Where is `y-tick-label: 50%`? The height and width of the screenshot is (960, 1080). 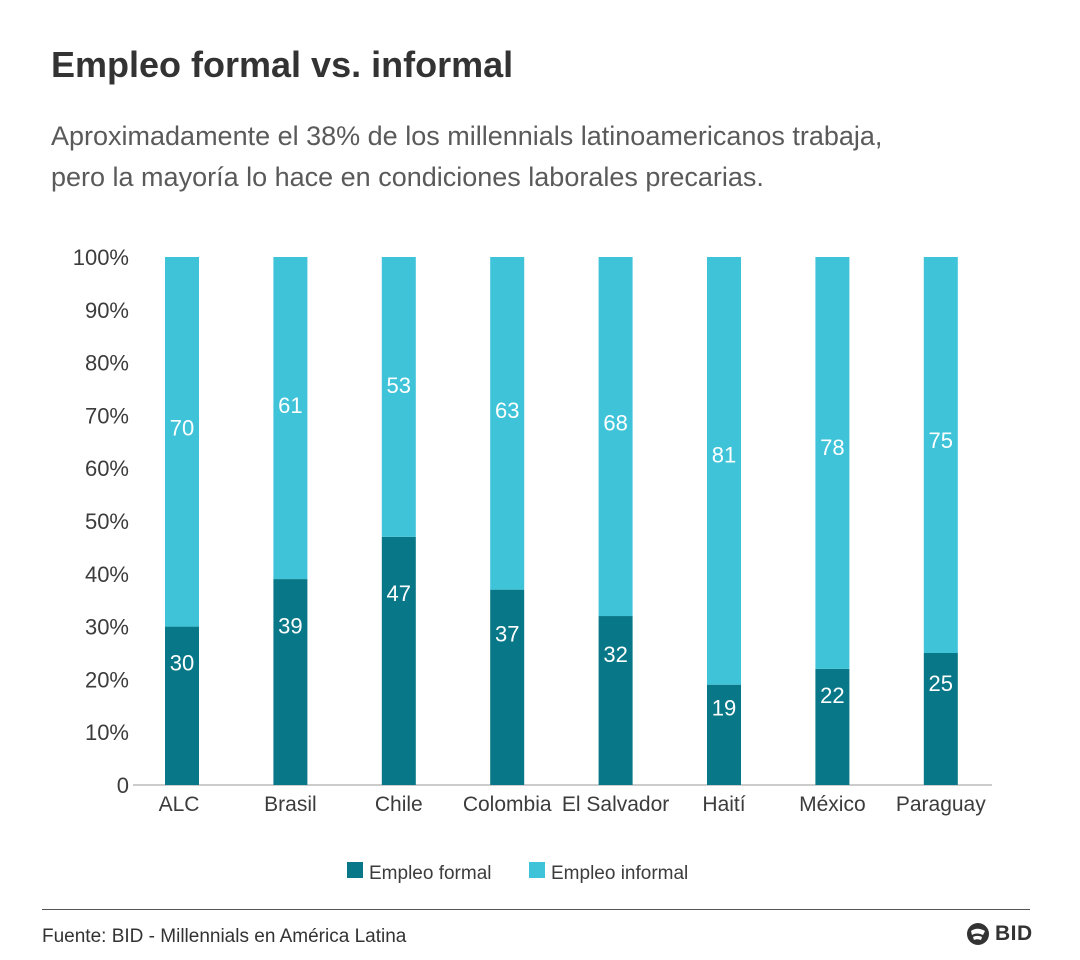 y-tick-label: 50% is located at coordinates (107, 521).